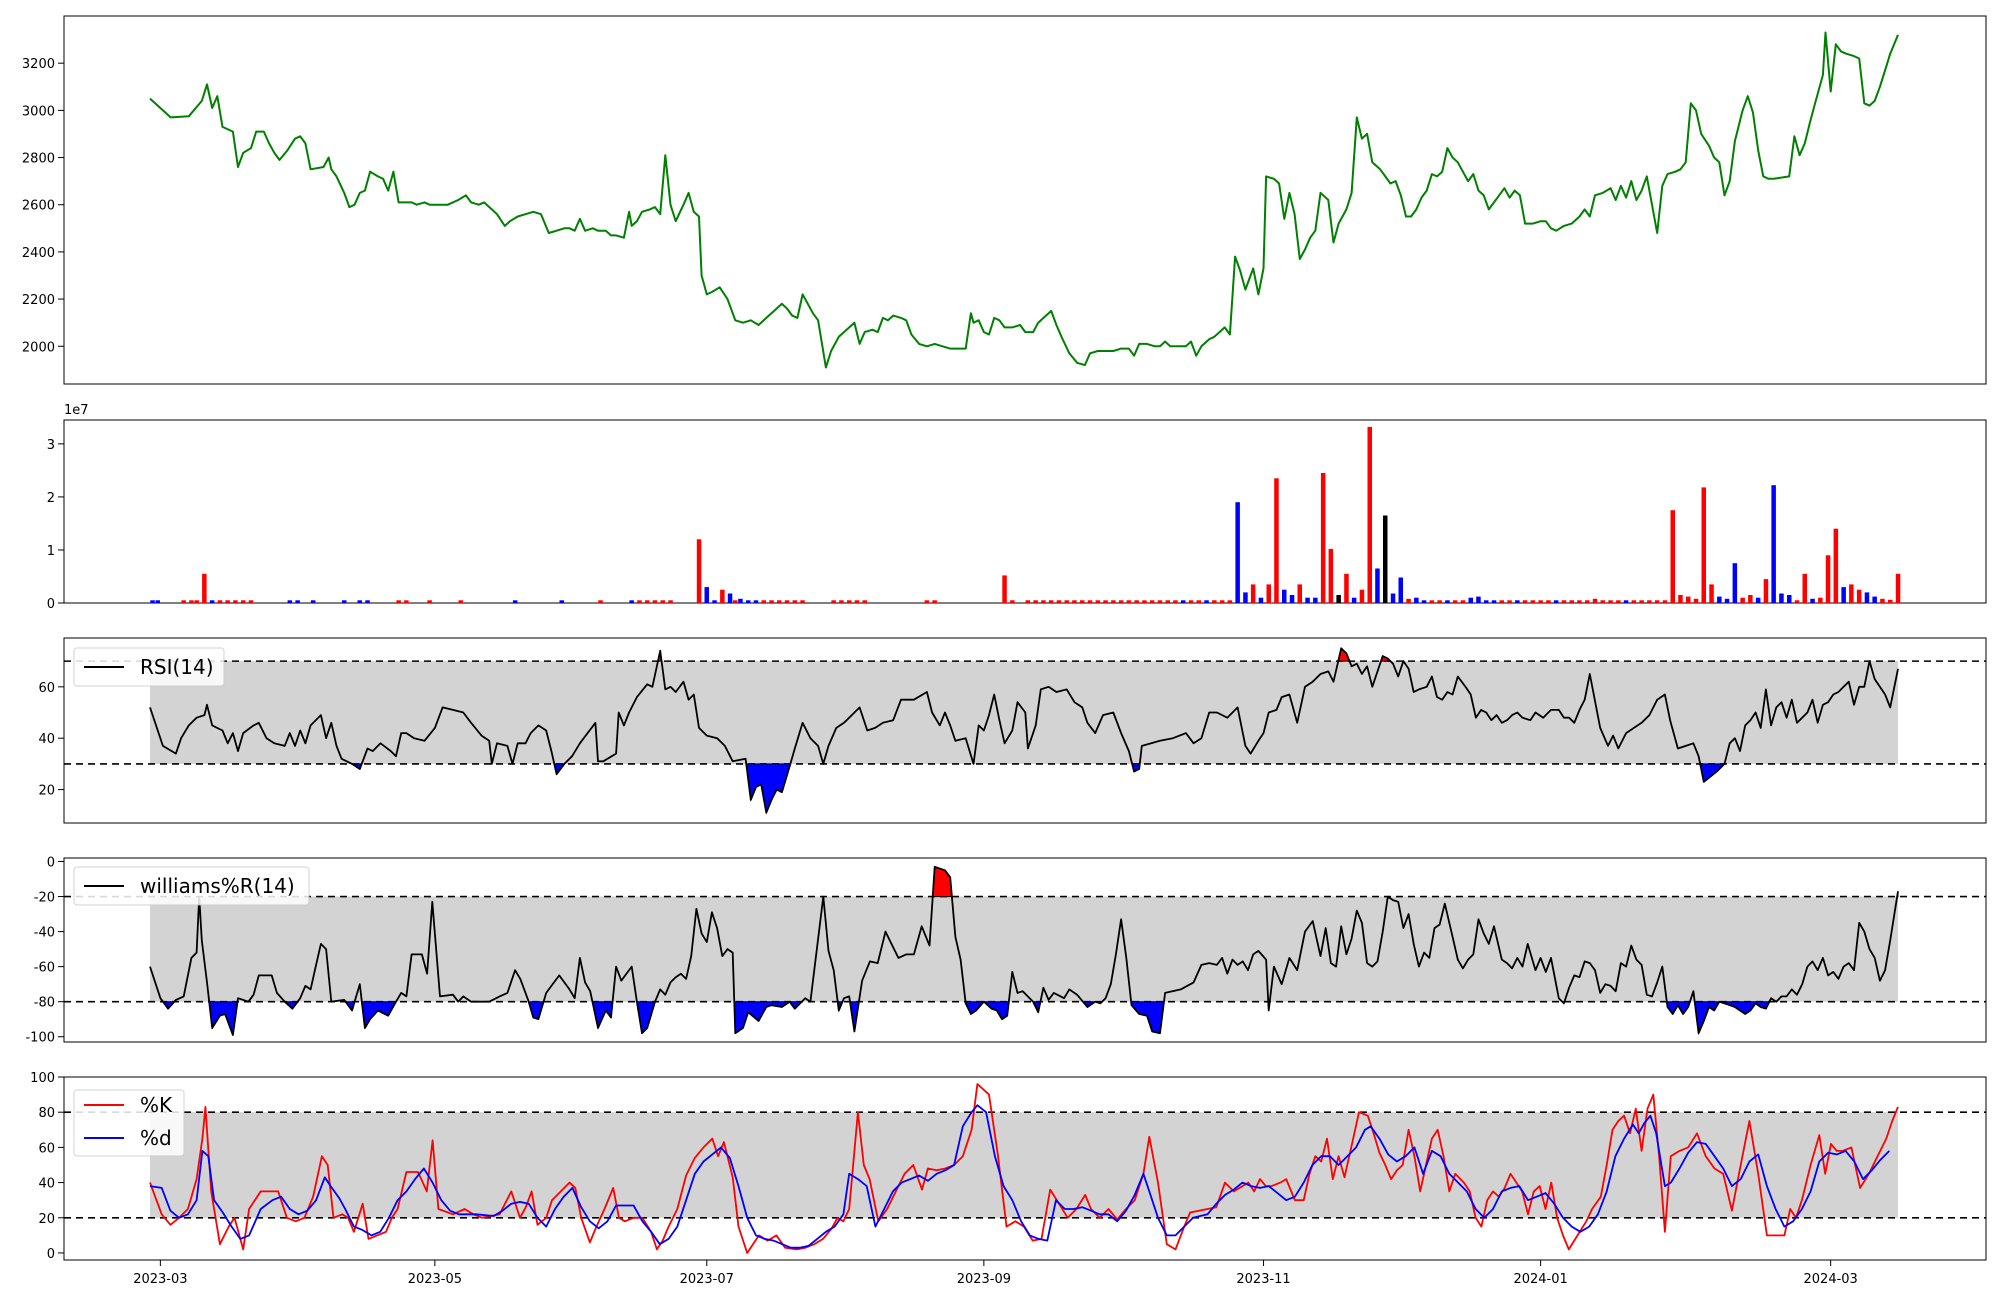  I want to click on stochastic-ytick-label: 0, so click(51, 1254).